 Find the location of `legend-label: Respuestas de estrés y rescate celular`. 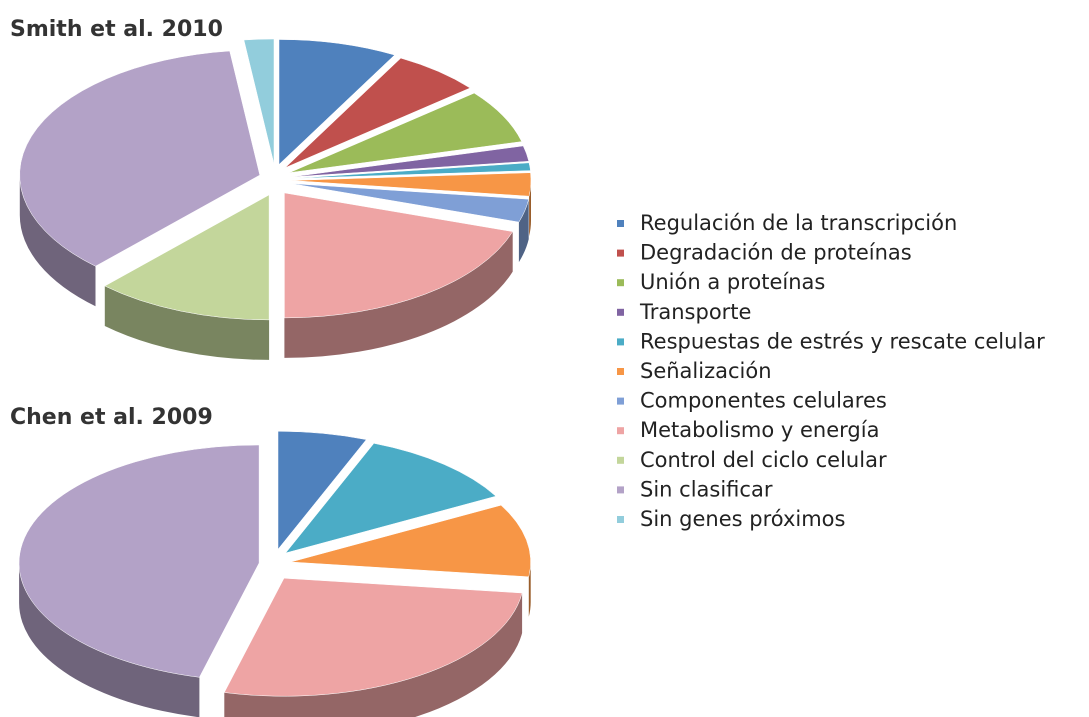

legend-label: Respuestas de estrés y rescate celular is located at coordinates (842, 341).